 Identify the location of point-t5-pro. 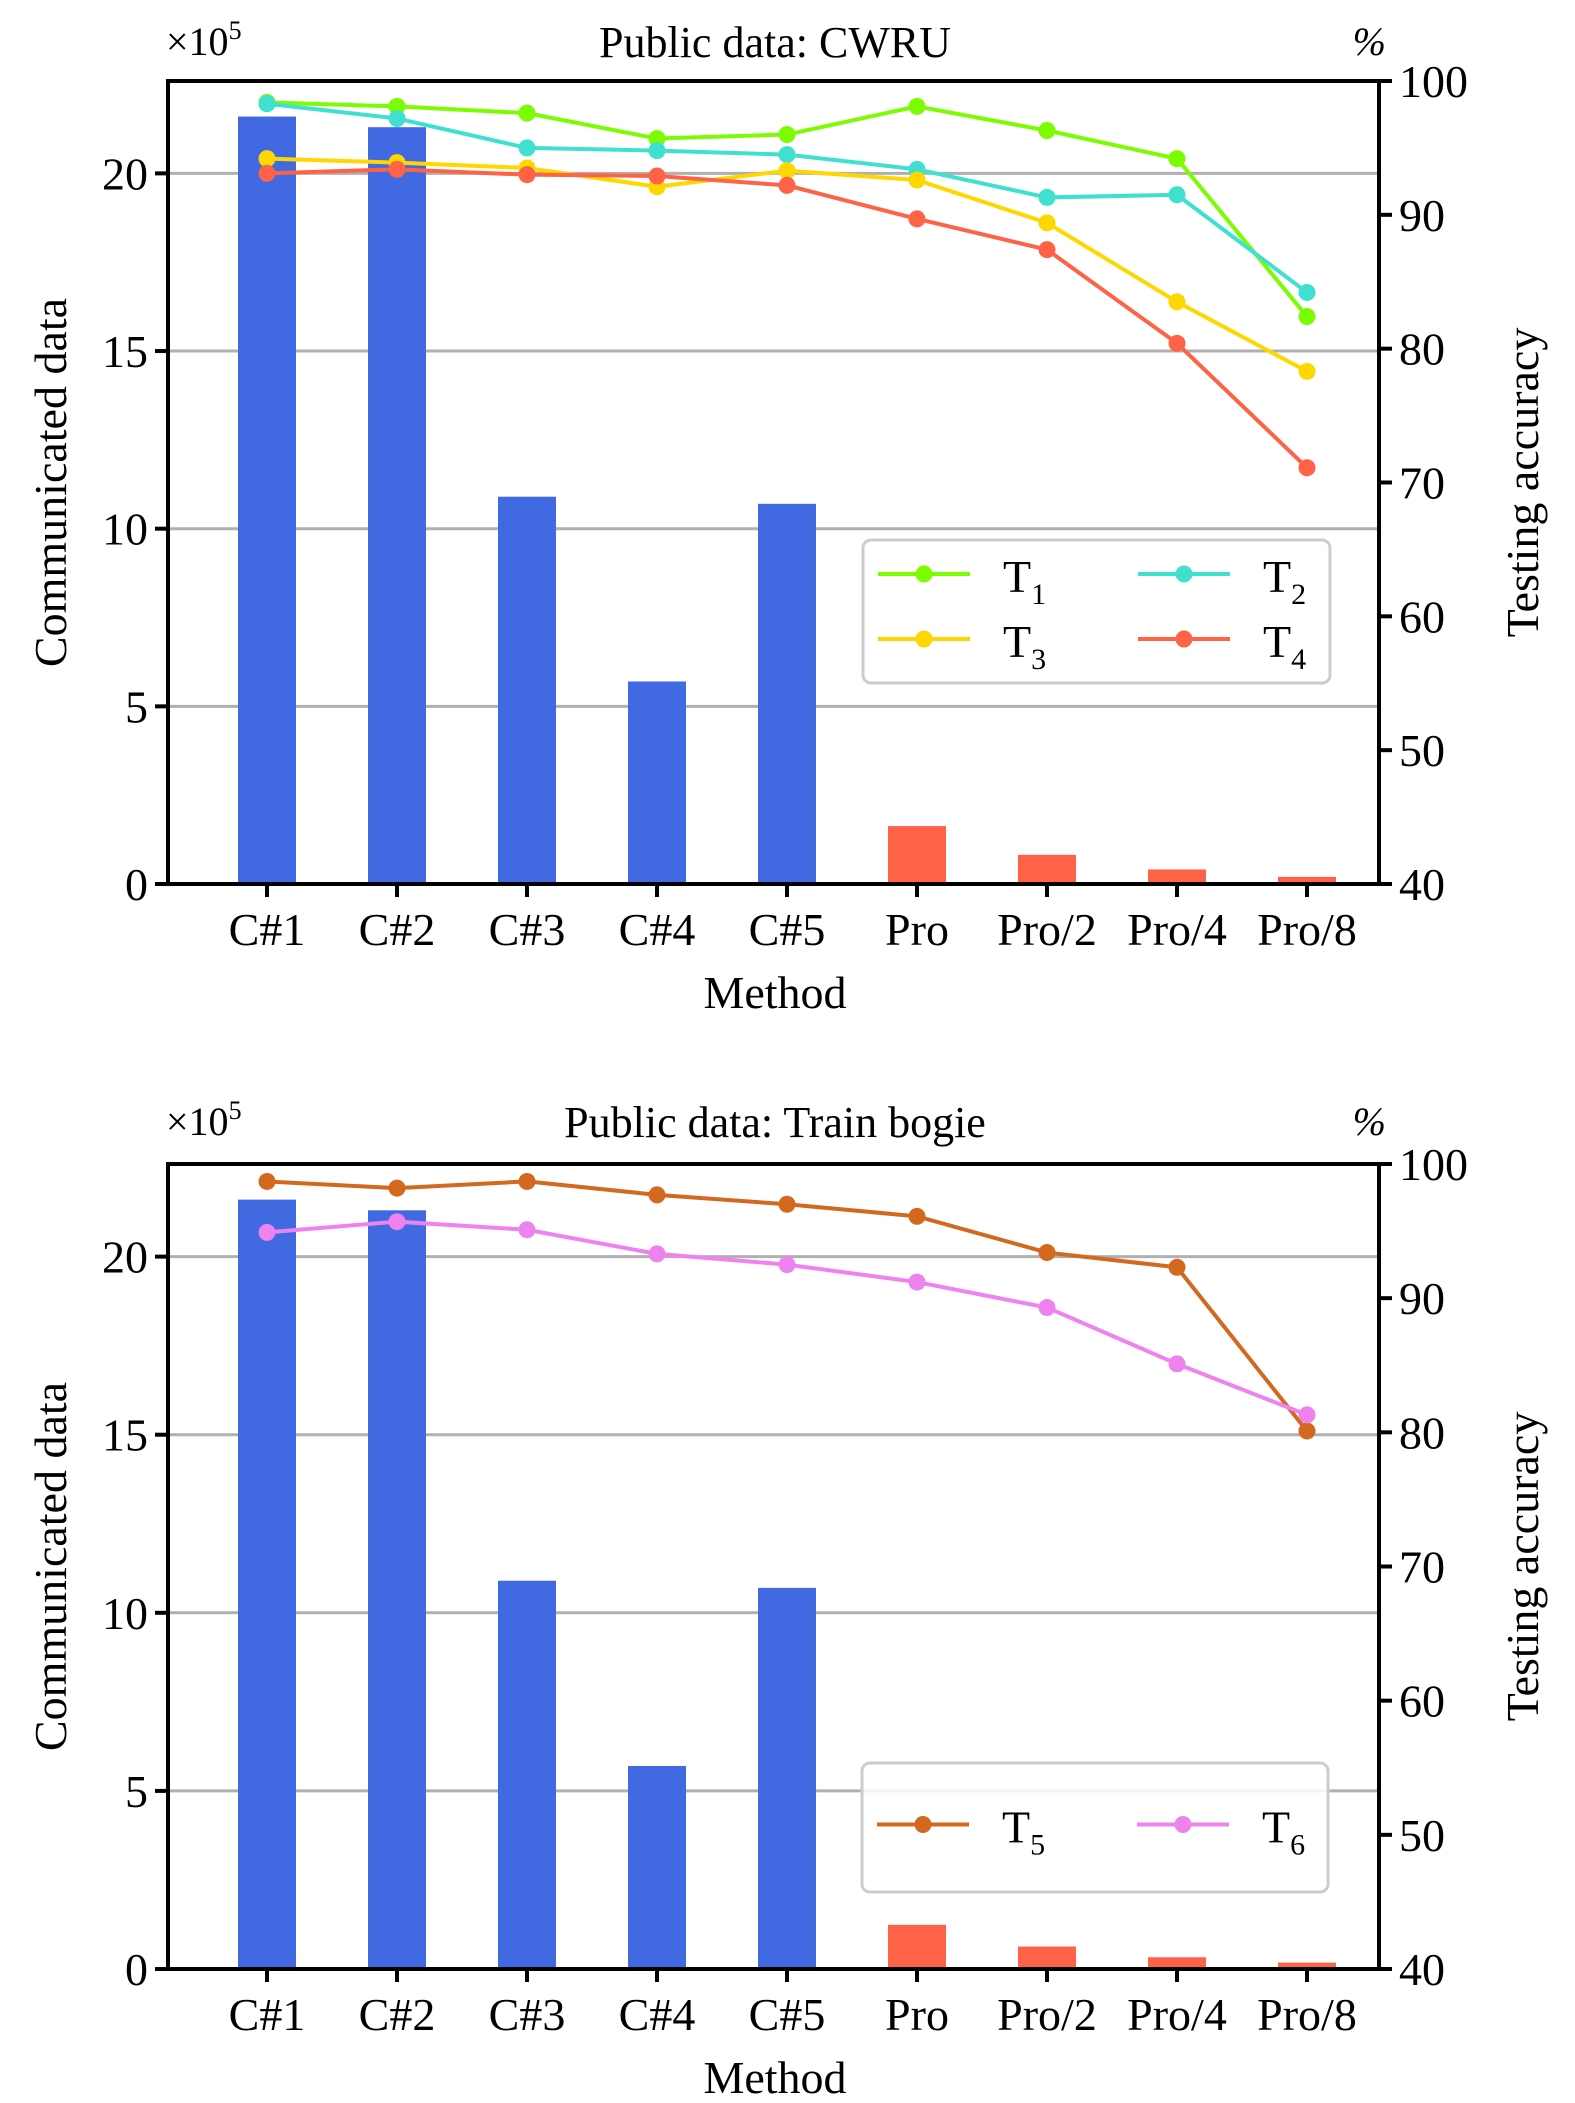
(917, 1216).